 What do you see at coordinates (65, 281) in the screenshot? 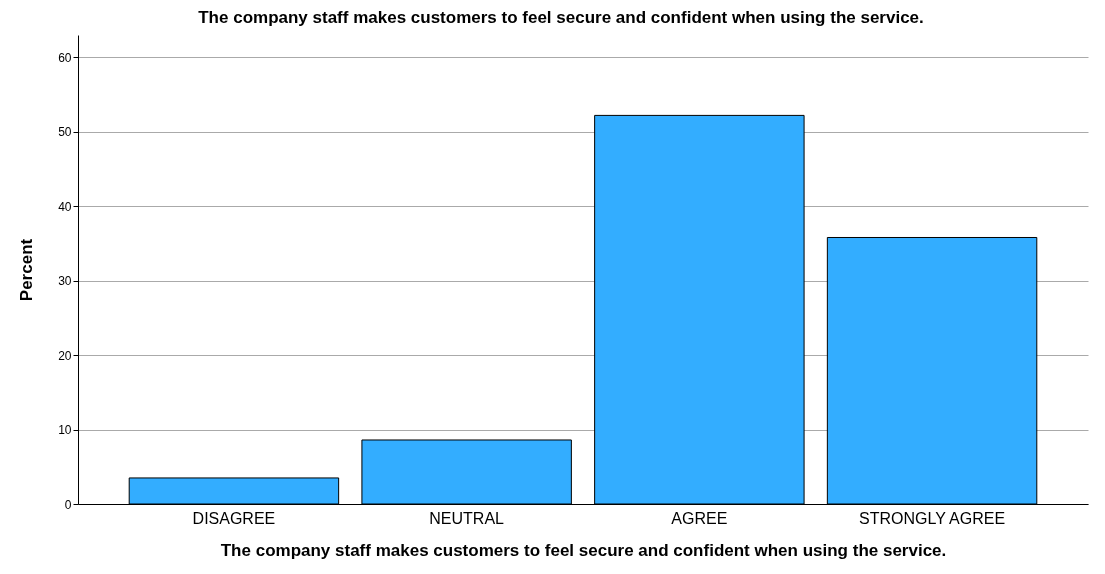
I see `y-tick-label: 30` at bounding box center [65, 281].